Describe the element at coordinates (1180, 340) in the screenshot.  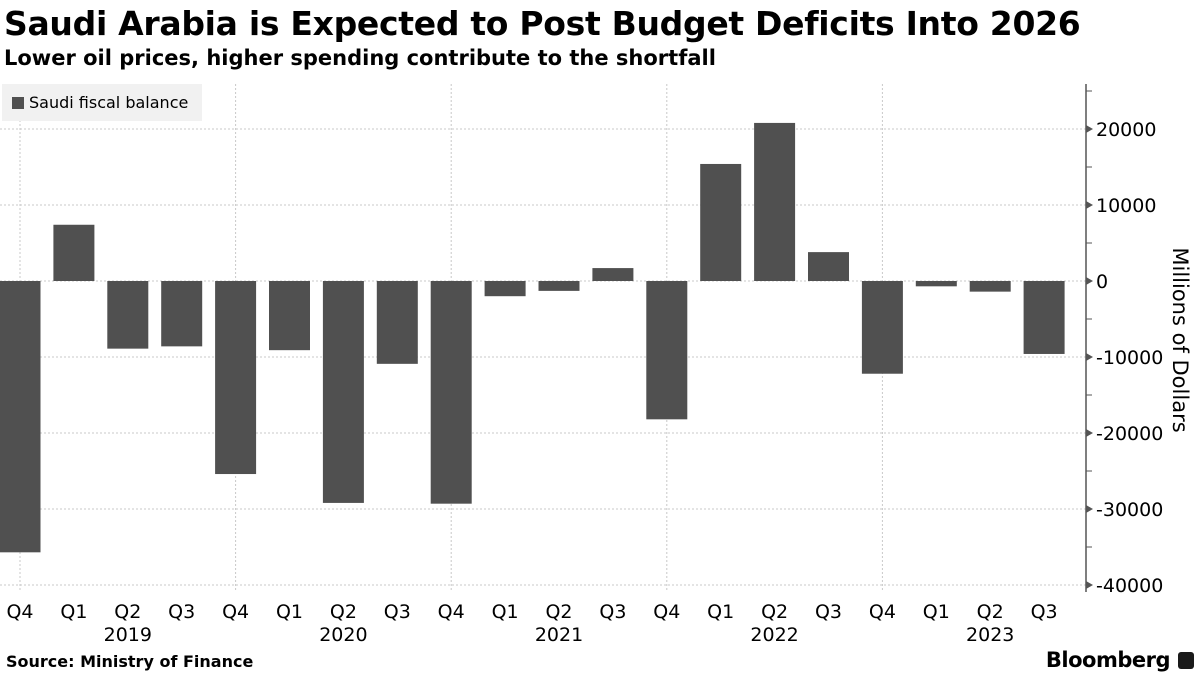
I see `y-axis-title: Millions of Dollars` at that location.